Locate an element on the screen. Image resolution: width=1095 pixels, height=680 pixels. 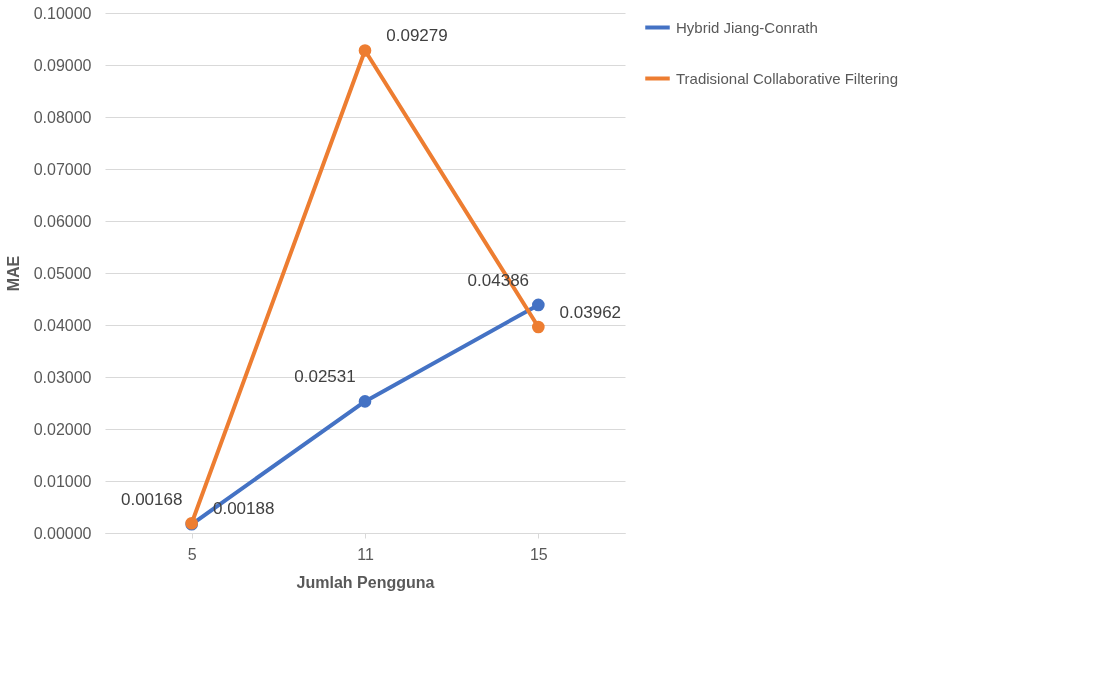
y-tick-label: 0.07000 is located at coordinates (62, 169).